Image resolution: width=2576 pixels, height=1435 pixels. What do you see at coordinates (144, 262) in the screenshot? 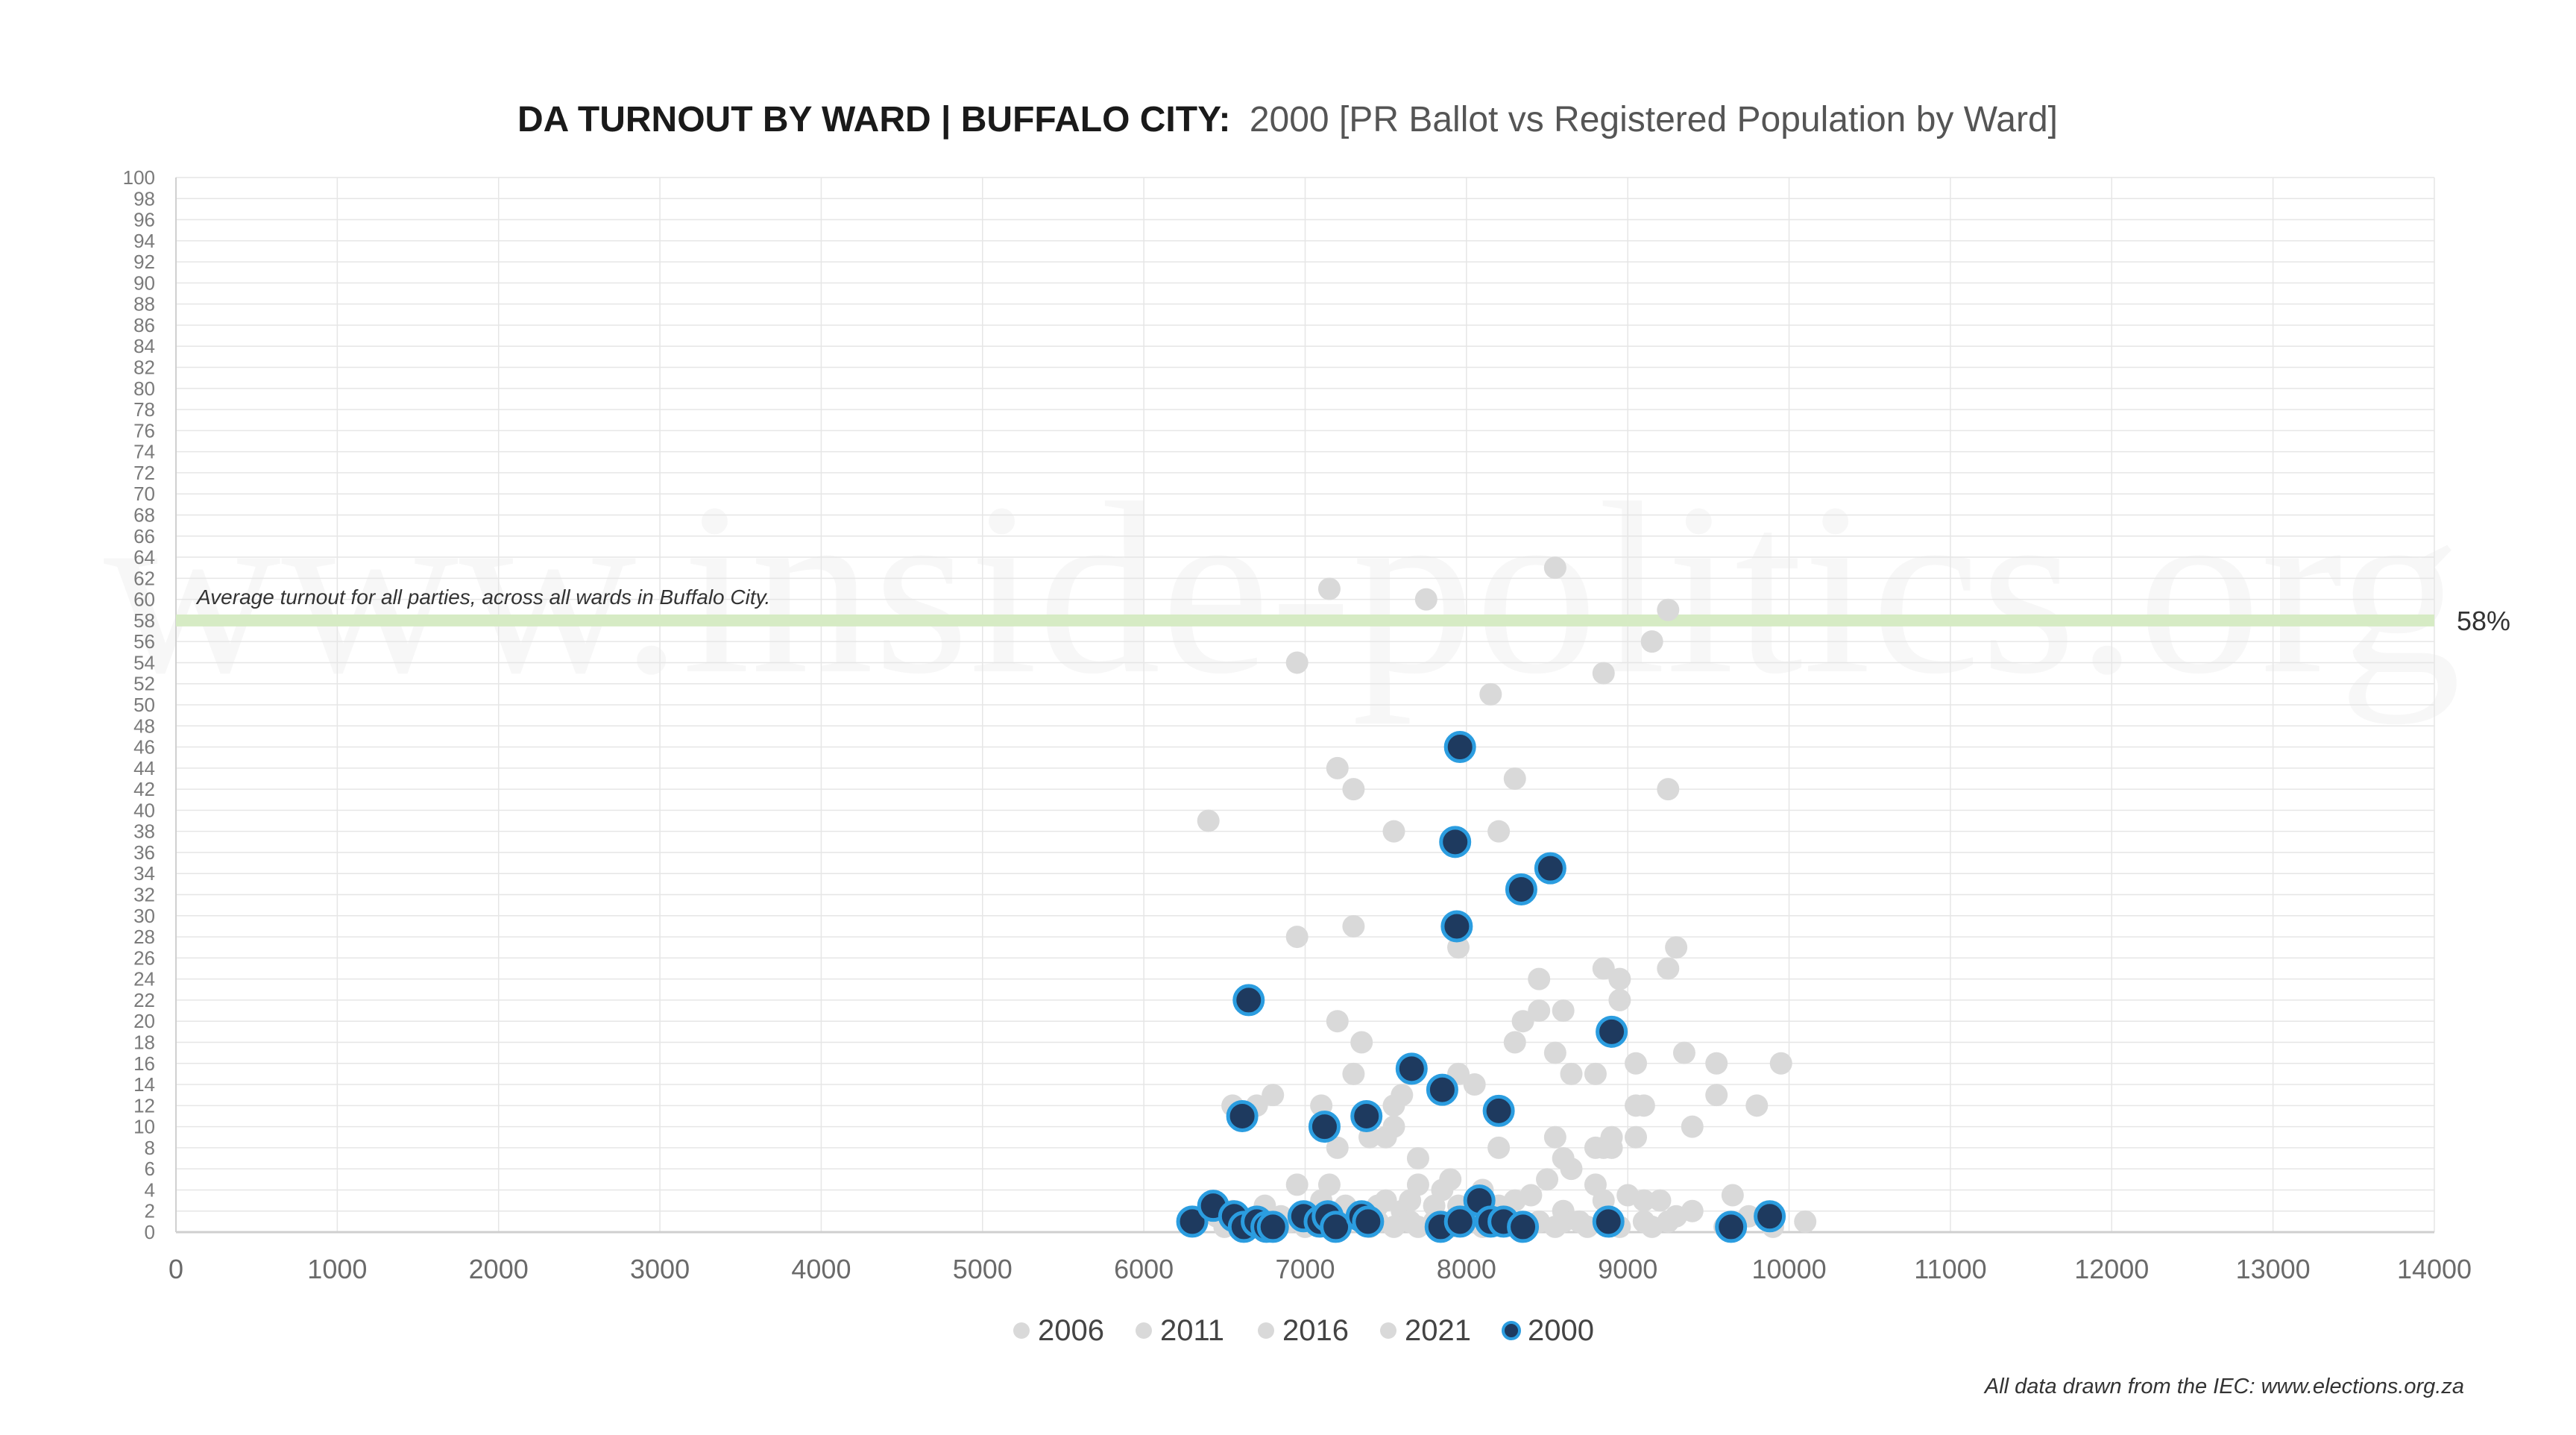
I see `y-tick-label: 92` at bounding box center [144, 262].